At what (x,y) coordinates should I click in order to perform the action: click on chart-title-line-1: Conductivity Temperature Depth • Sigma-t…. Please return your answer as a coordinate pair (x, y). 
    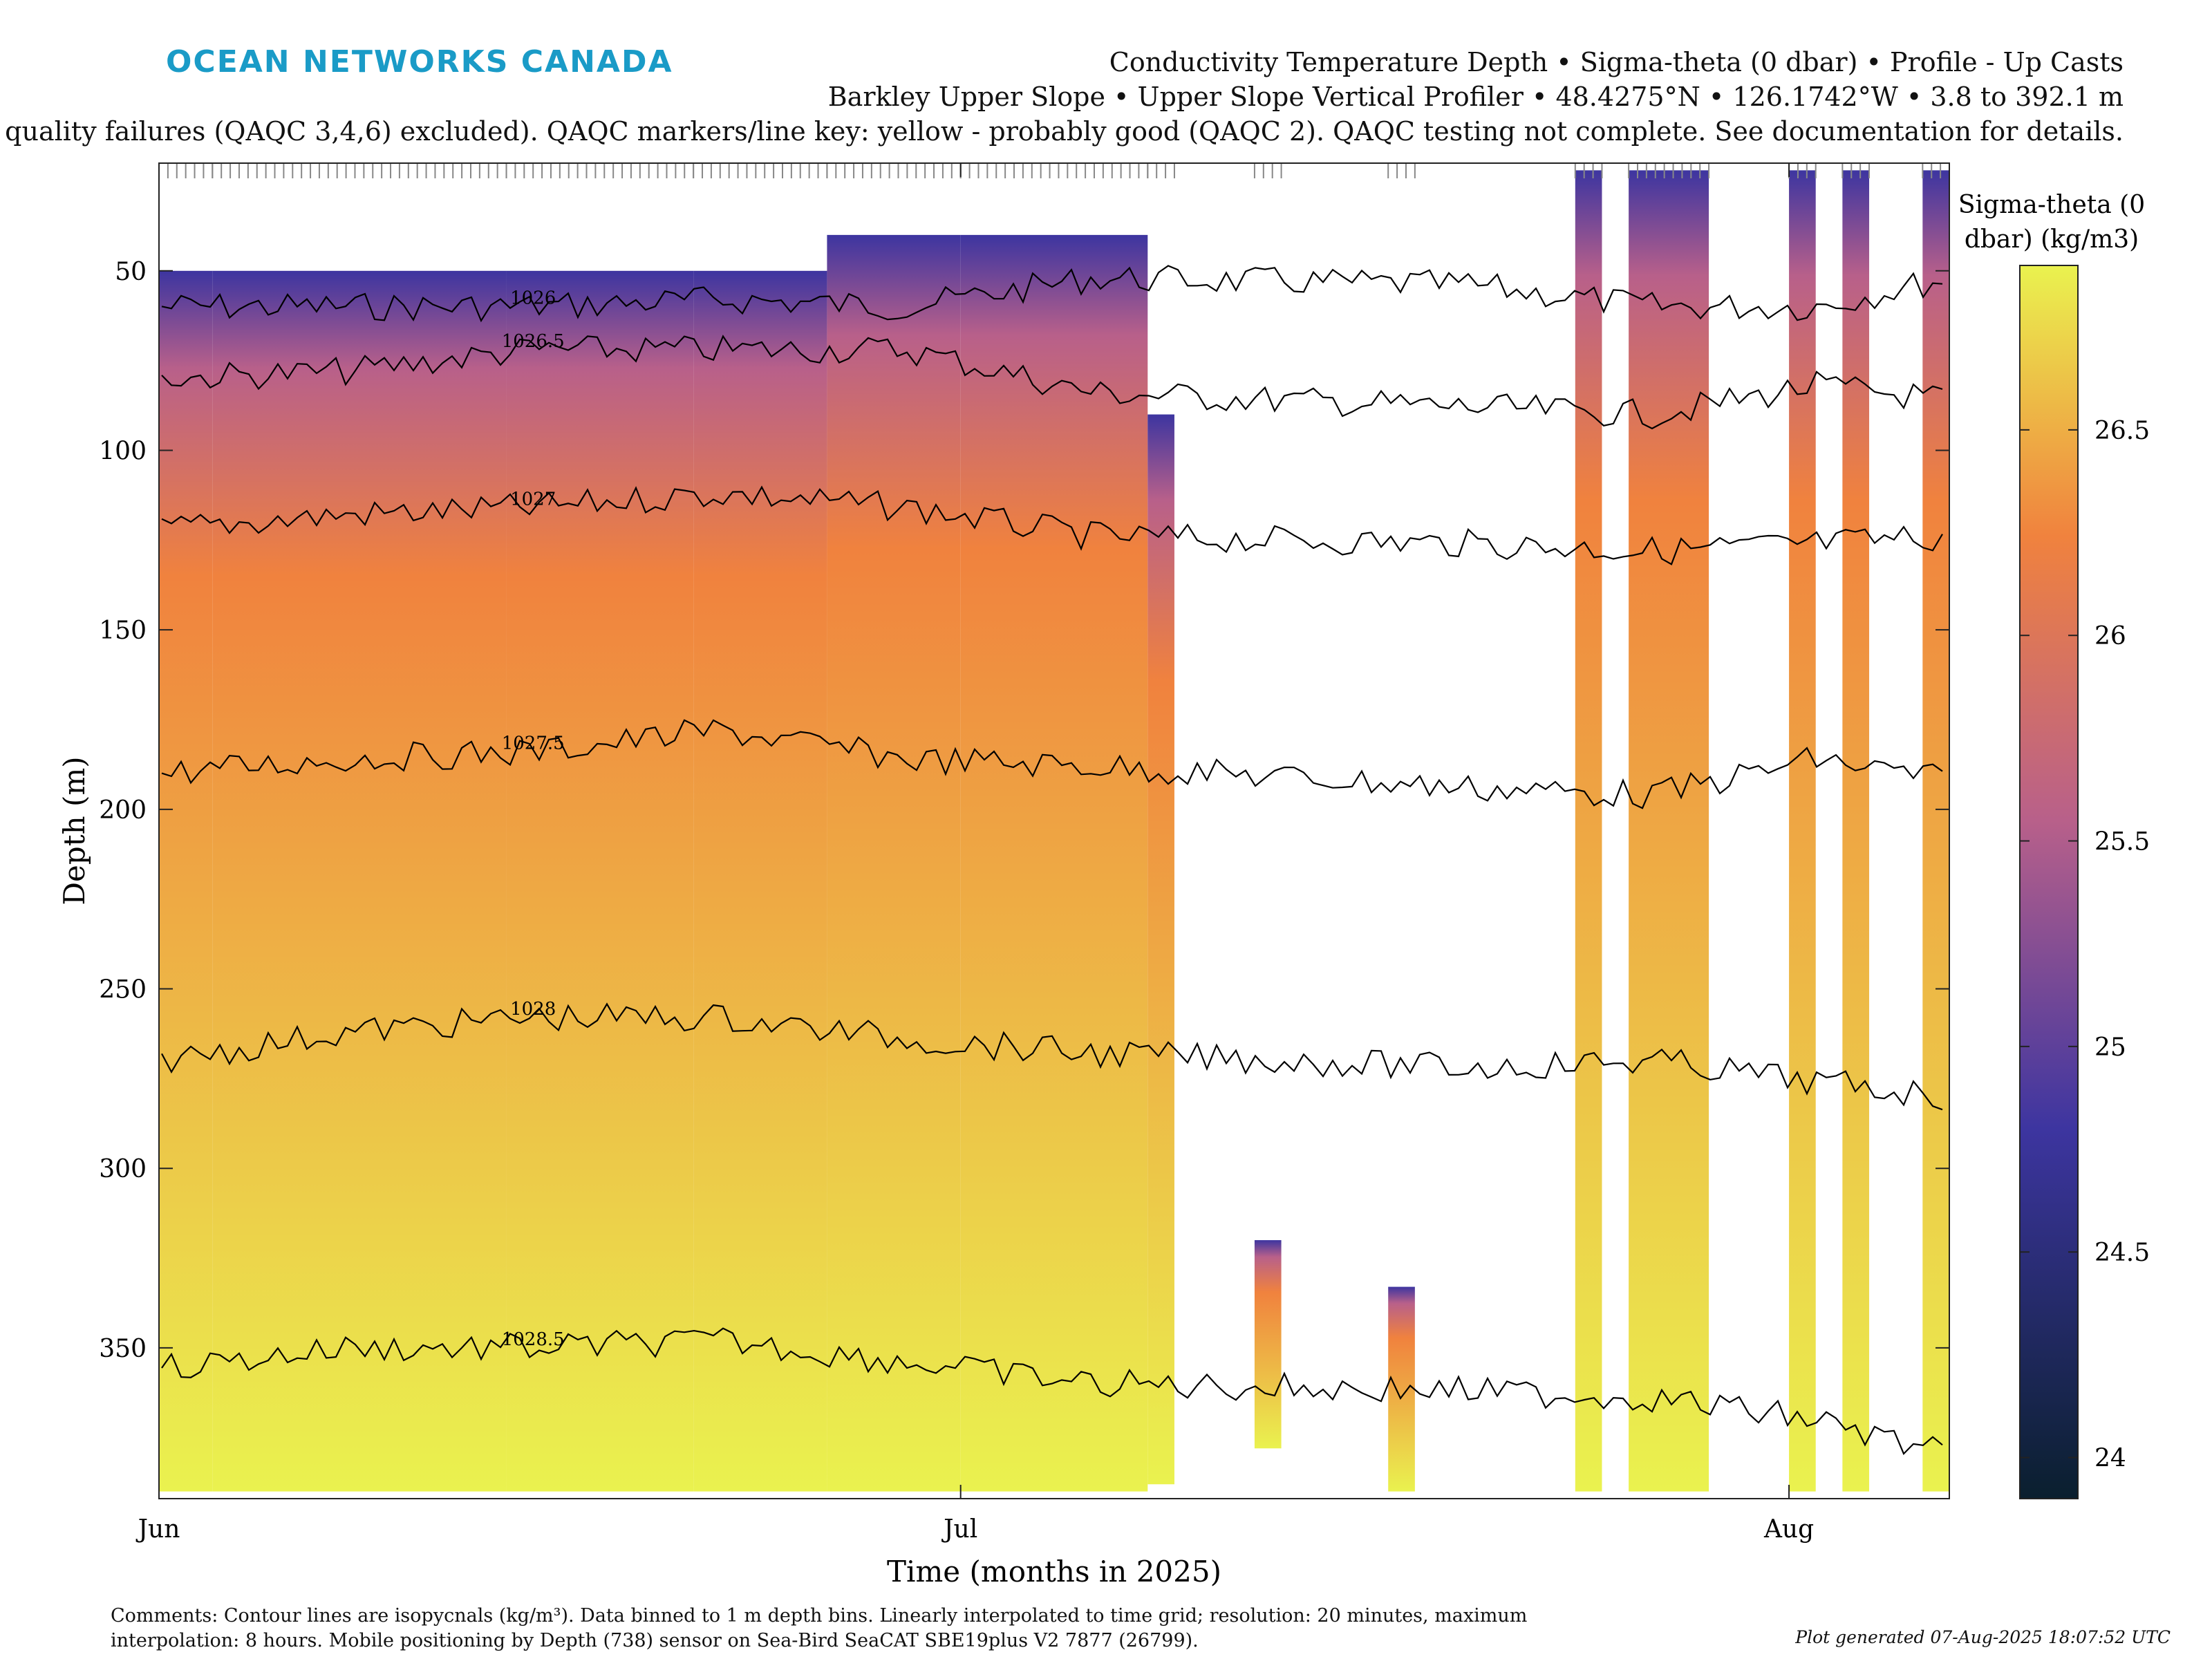
    Looking at the image, I should click on (1616, 62).